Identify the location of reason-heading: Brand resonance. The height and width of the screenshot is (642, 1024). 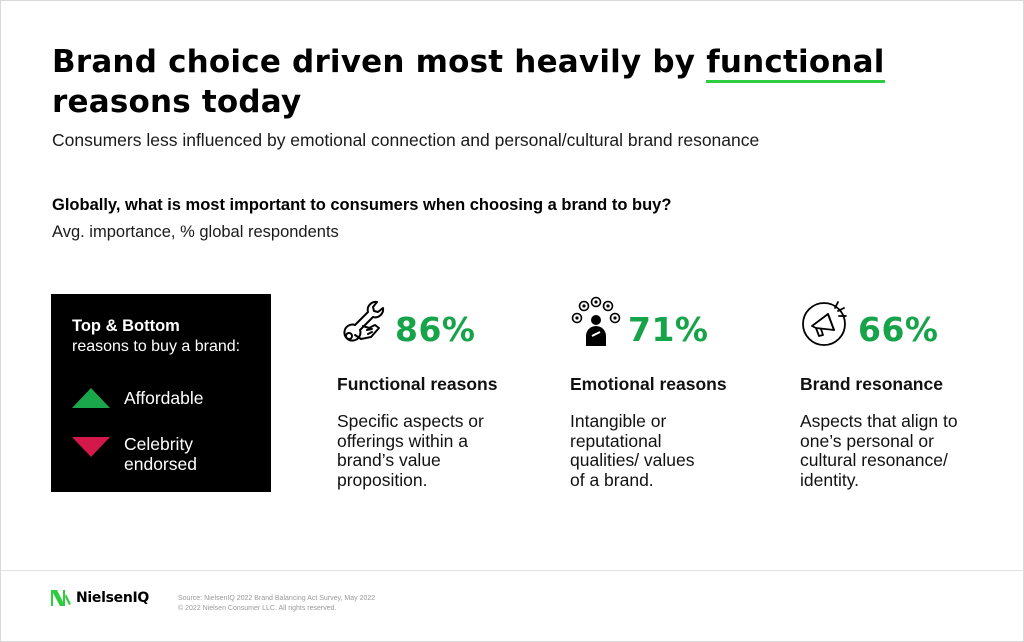
(871, 384).